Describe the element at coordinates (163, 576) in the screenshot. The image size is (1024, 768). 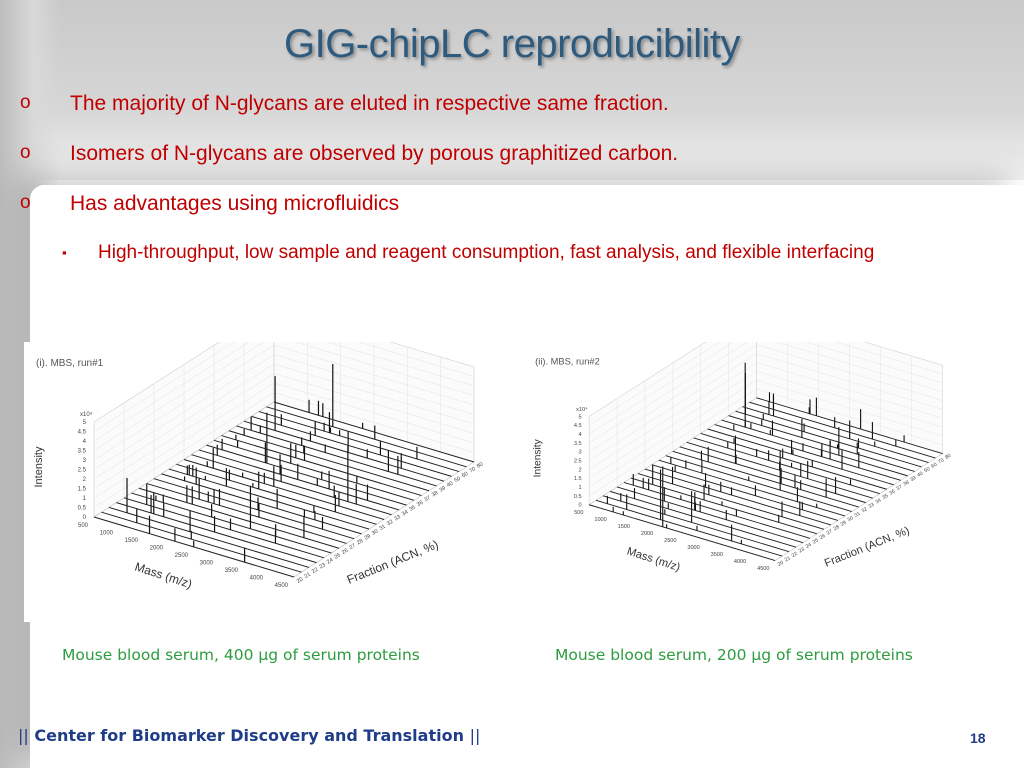
I see `y-axis-label: Mass (m/z)` at that location.